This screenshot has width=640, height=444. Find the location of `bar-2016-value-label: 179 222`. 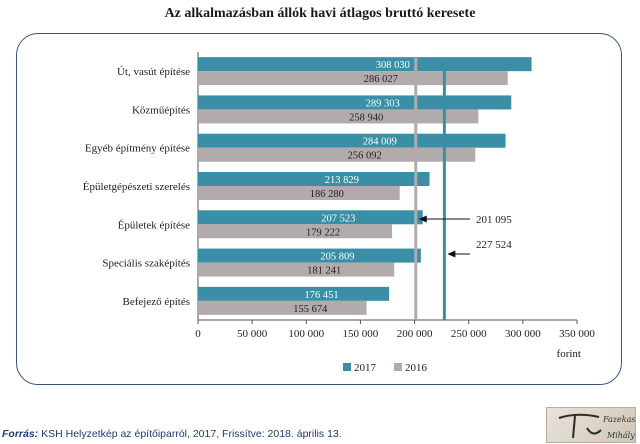

bar-2016-value-label: 179 222 is located at coordinates (323, 232).